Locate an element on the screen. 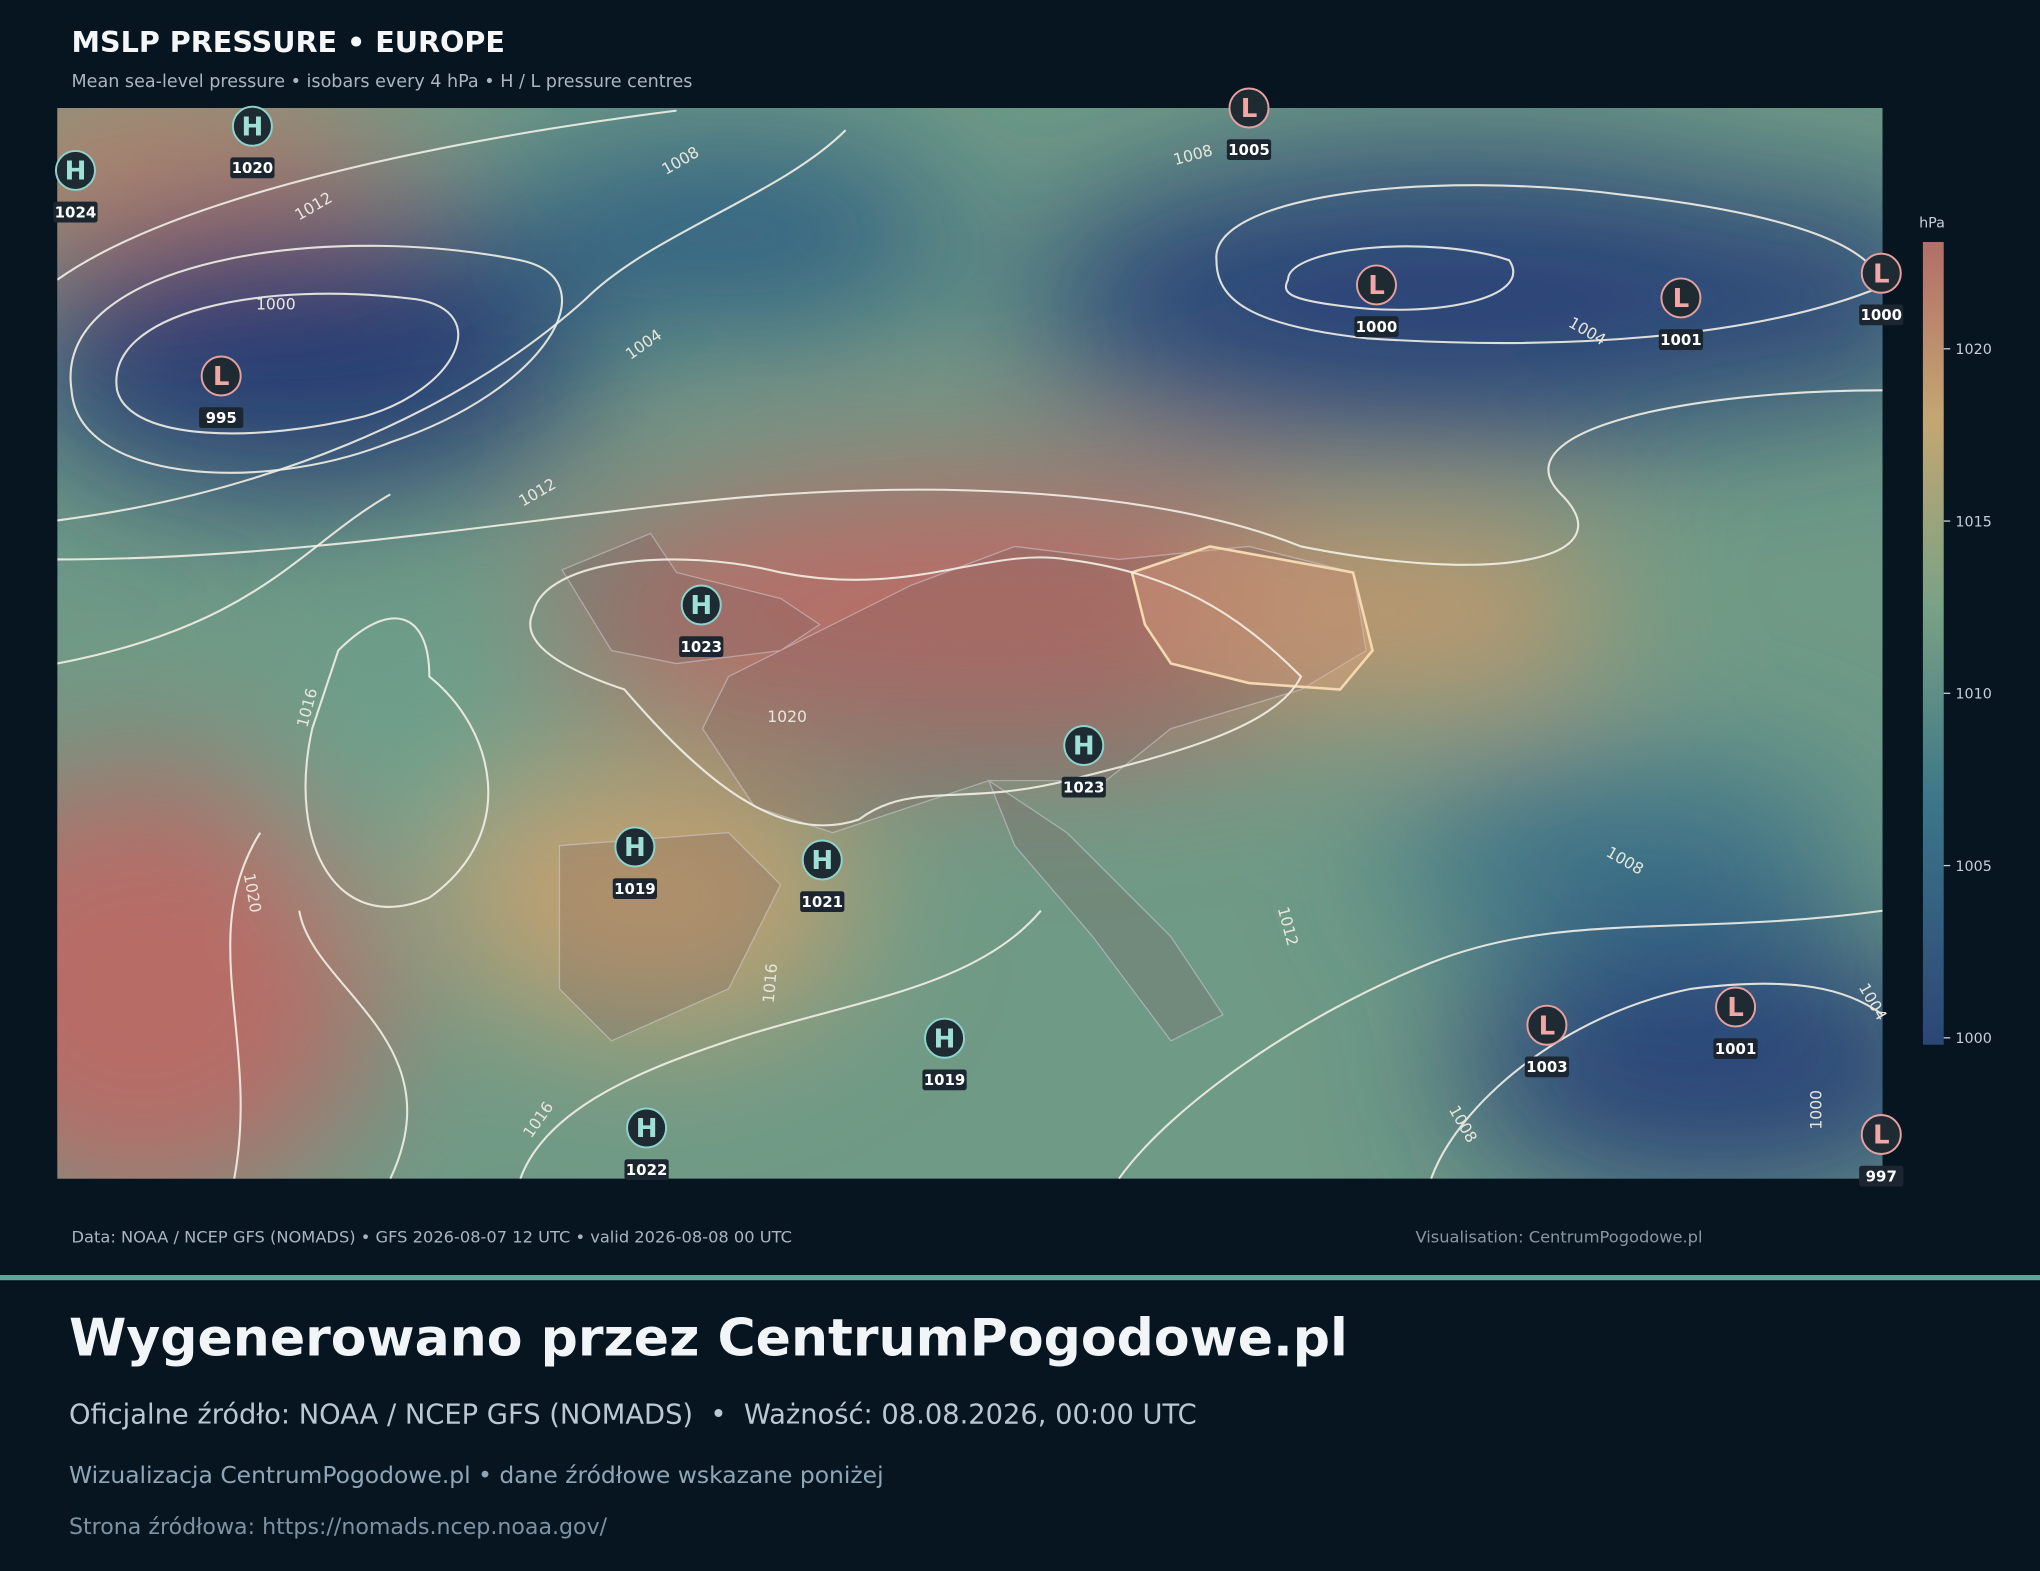  colorbar-scale is located at coordinates (1933, 643).